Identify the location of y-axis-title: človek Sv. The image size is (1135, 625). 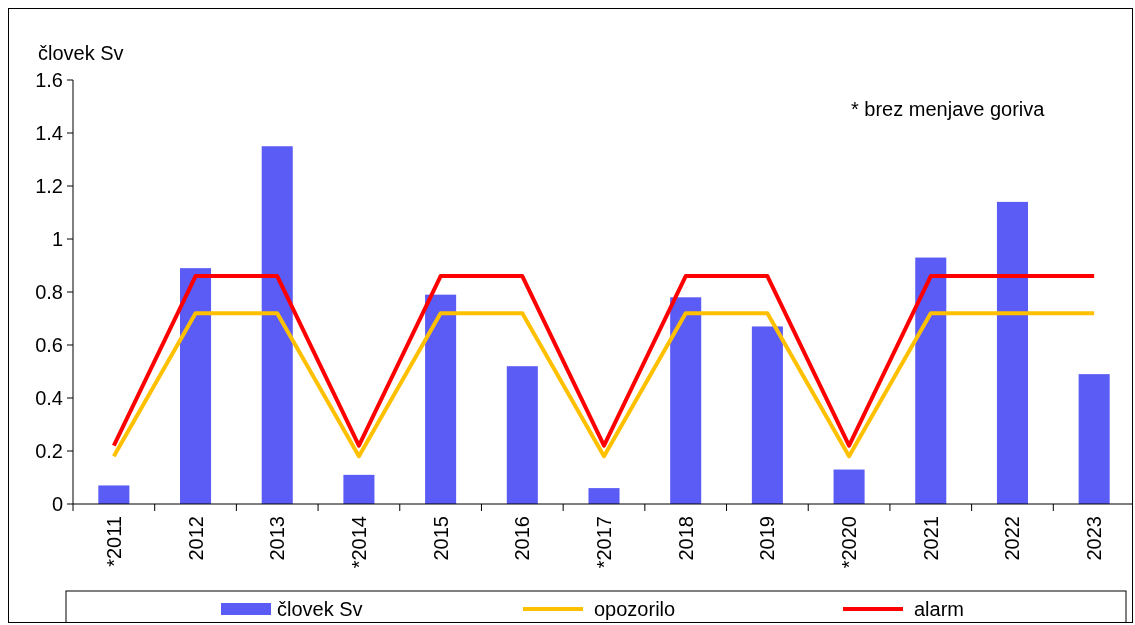
(81, 53).